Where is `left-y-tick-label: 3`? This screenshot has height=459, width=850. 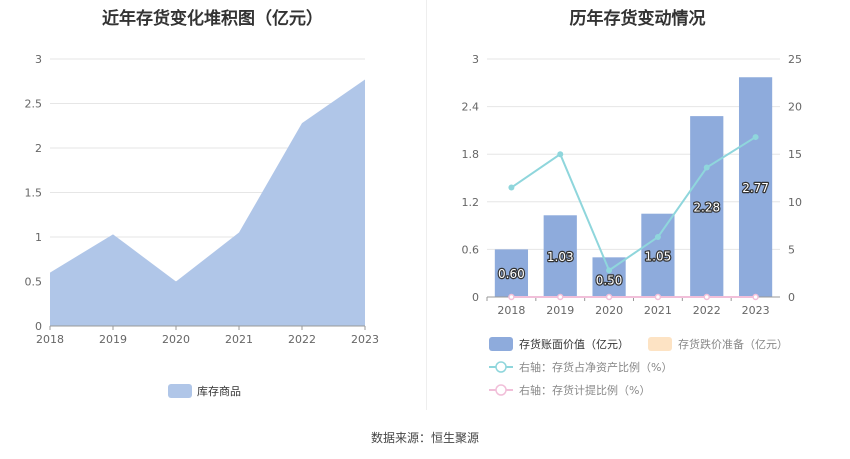 left-y-tick-label: 3 is located at coordinates (475, 59).